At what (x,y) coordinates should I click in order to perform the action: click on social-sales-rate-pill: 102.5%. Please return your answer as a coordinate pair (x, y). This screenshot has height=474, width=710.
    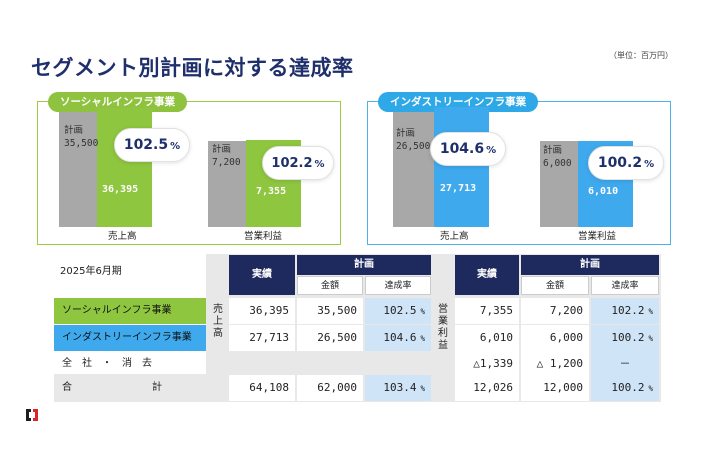
    Looking at the image, I should click on (152, 145).